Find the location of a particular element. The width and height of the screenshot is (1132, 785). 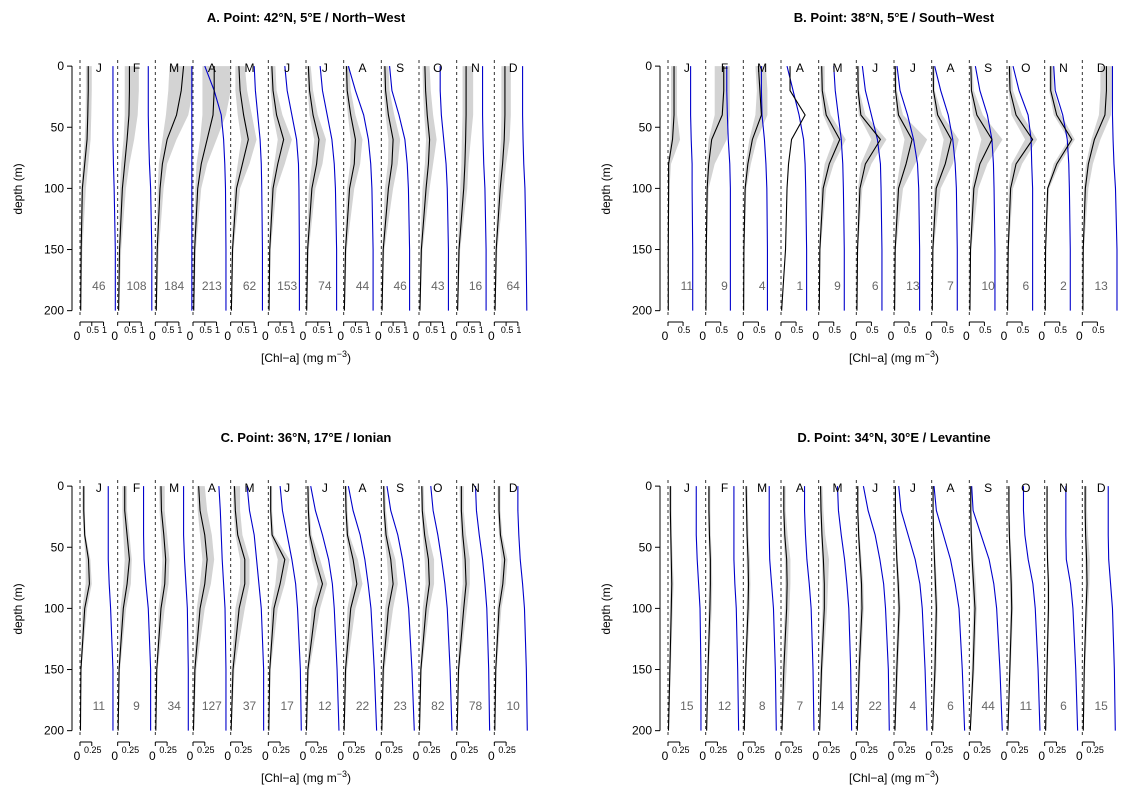

y-tick-label: 150 is located at coordinates (642, 670).